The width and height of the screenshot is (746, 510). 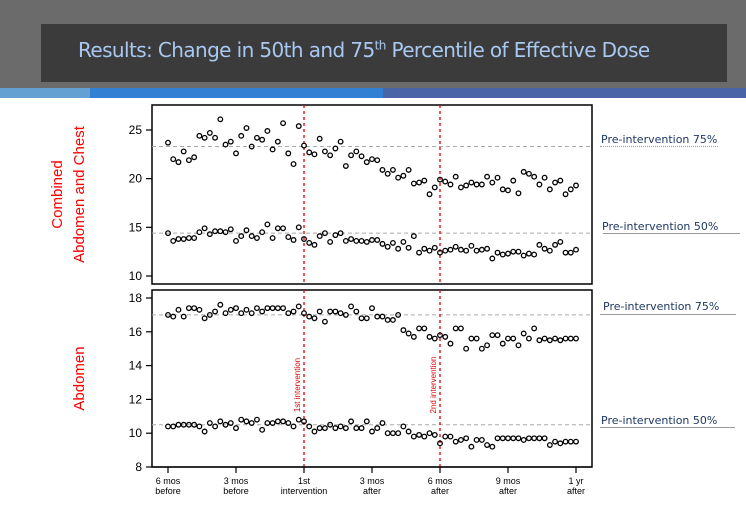 What do you see at coordinates (372, 491) in the screenshot?
I see `x-tick-label: after` at bounding box center [372, 491].